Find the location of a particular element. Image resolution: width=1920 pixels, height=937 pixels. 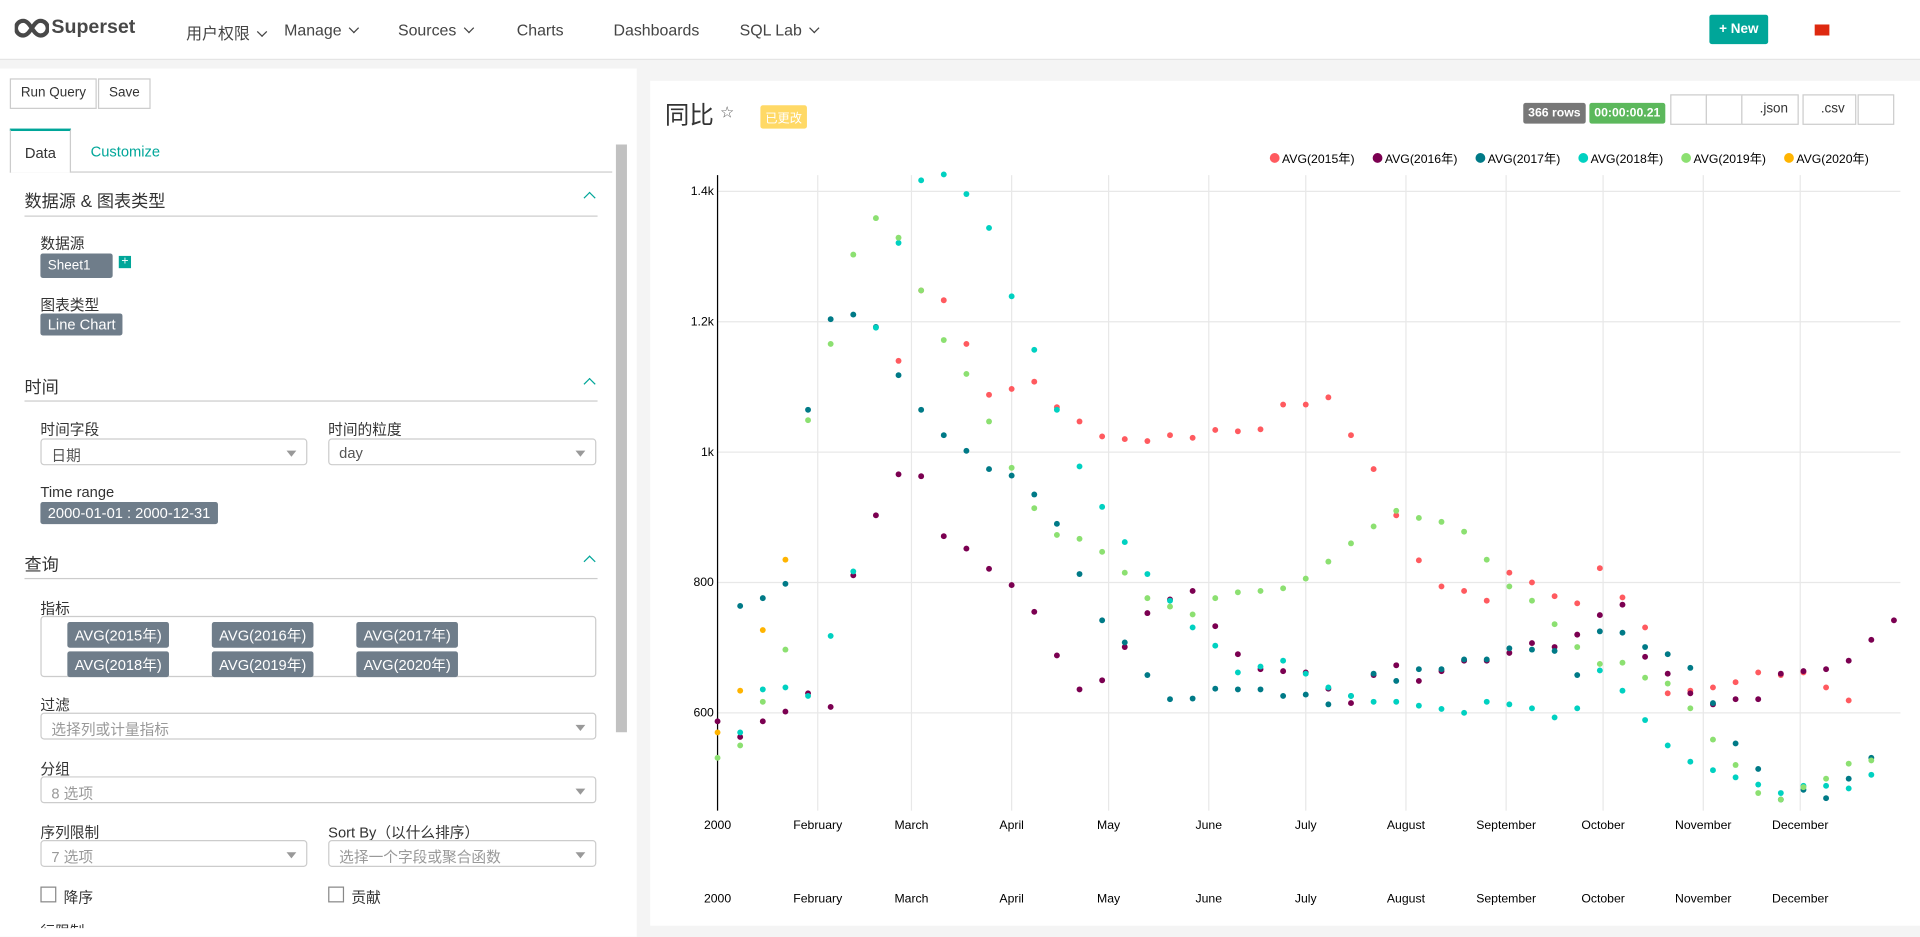

nav-item: 用户权限 is located at coordinates (227, 32).